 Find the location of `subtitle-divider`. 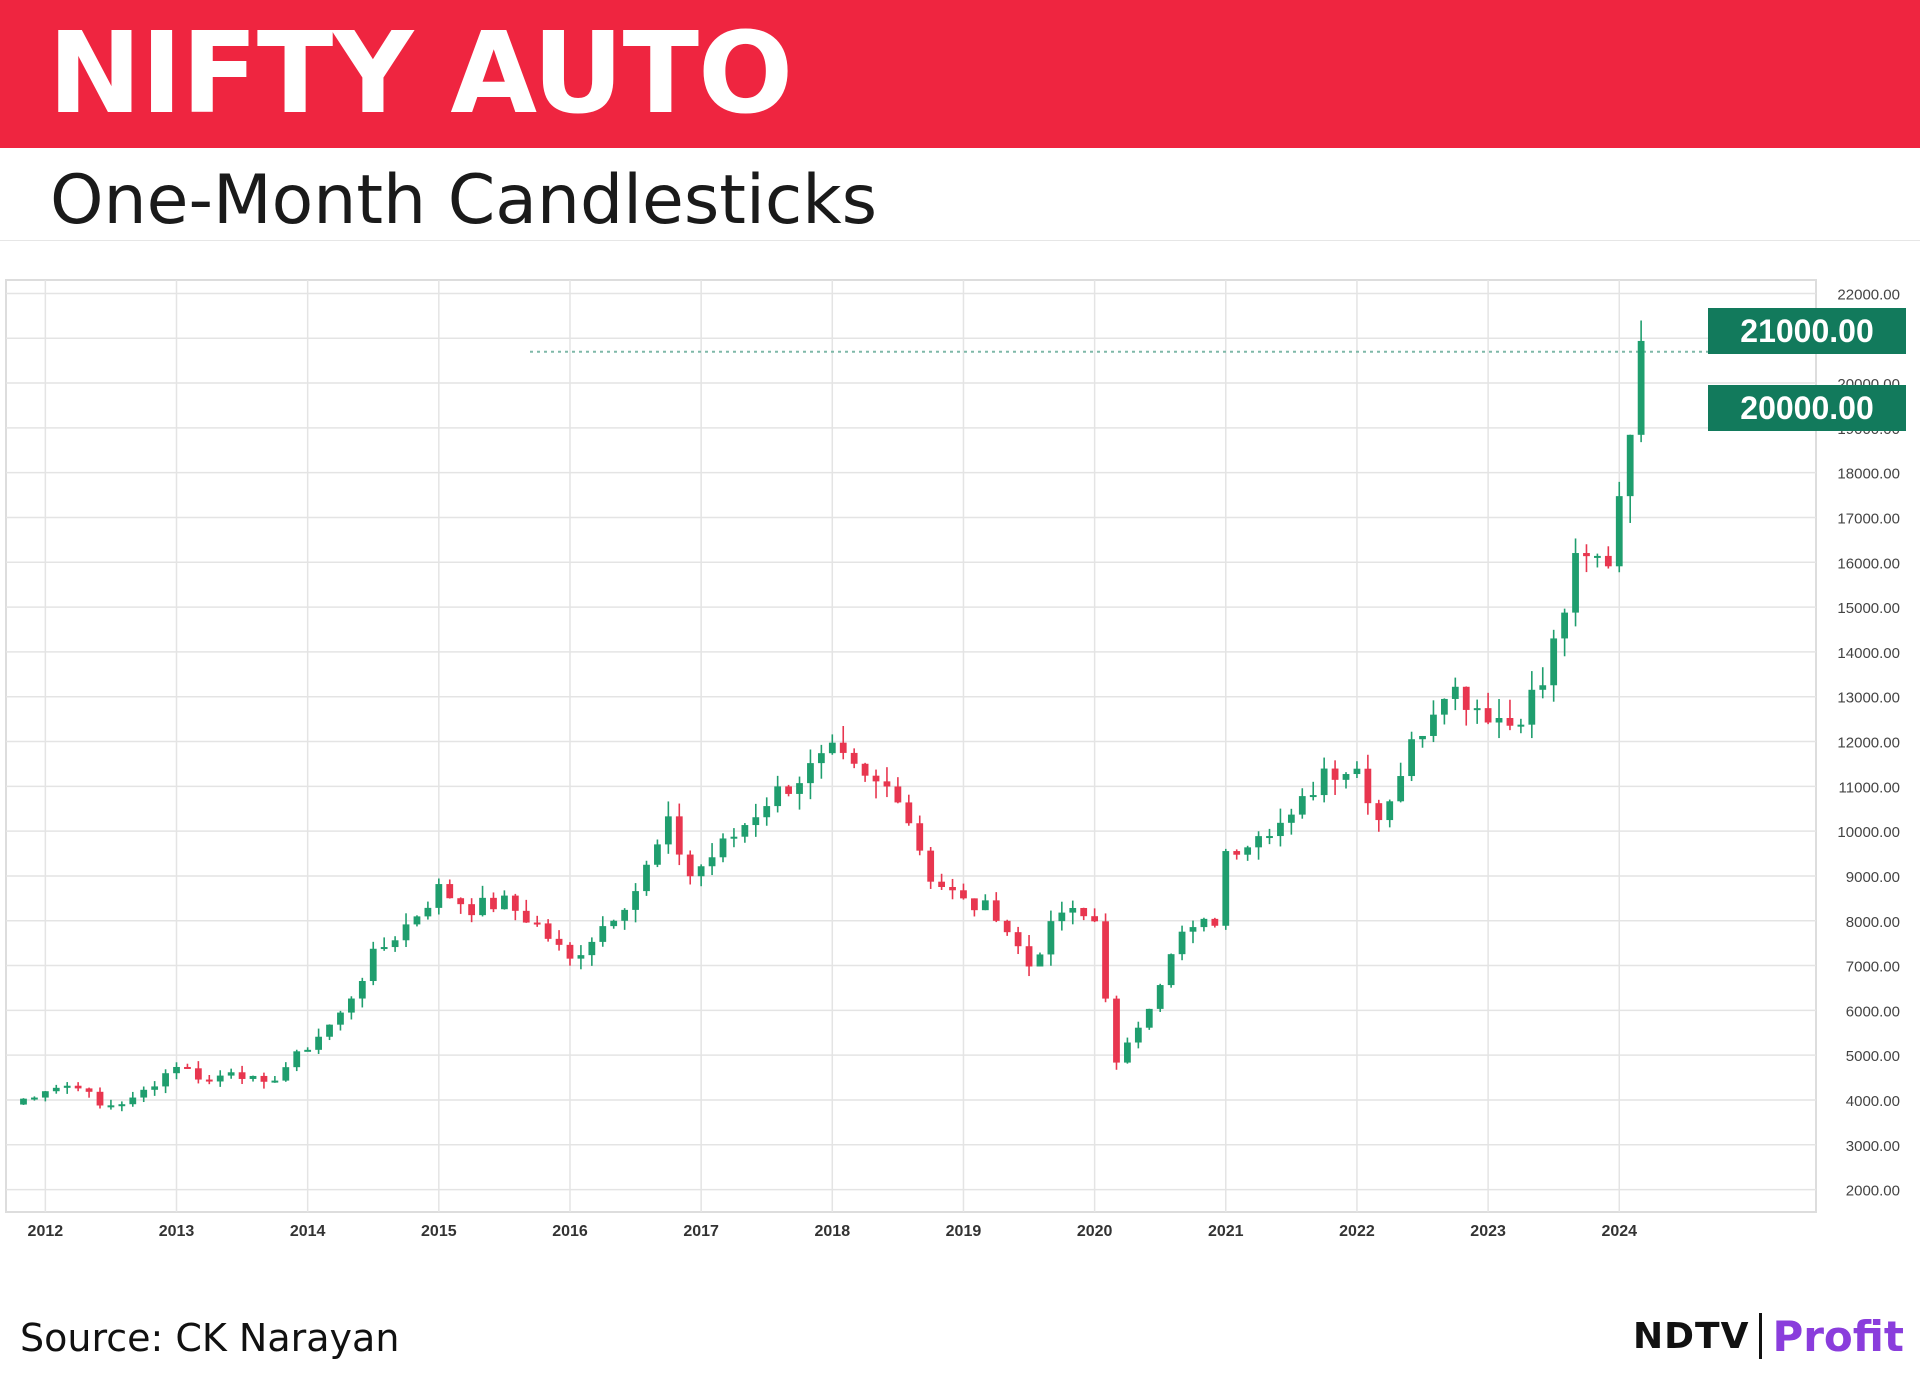

subtitle-divider is located at coordinates (960, 240).